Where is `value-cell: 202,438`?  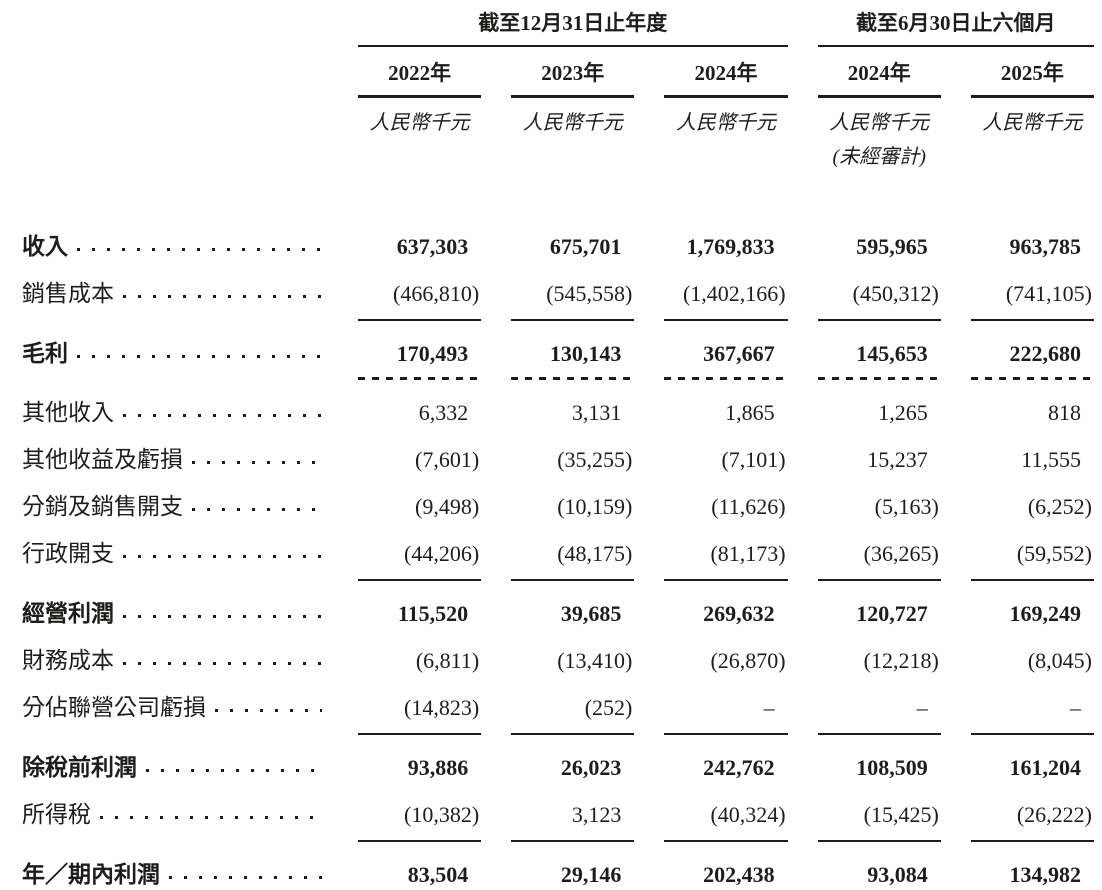 value-cell: 202,438 is located at coordinates (725, 875).